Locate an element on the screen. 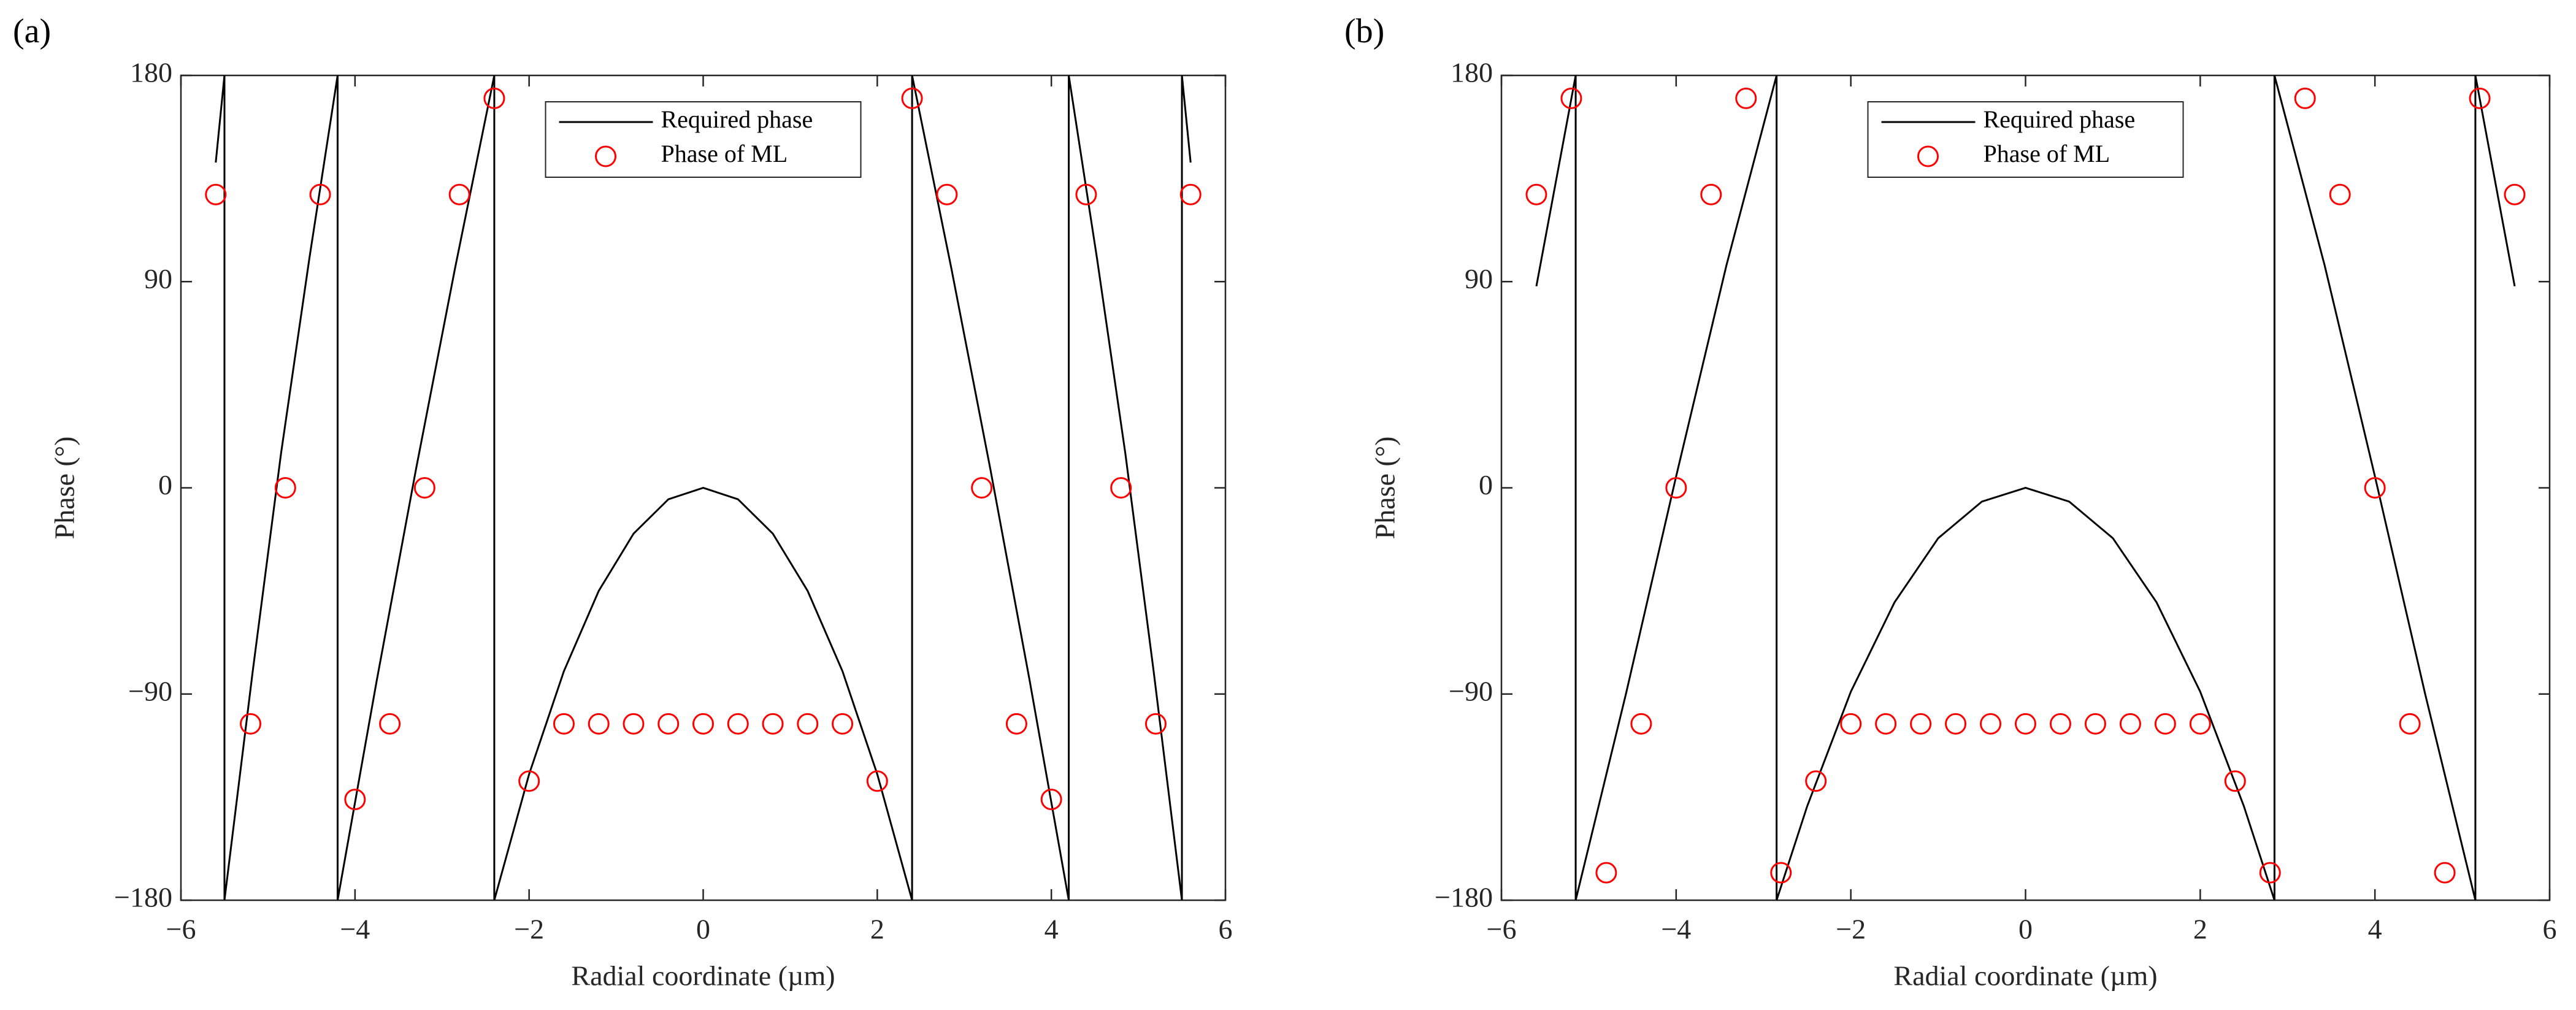  legend: Required phase Phase of ML is located at coordinates (703, 139).